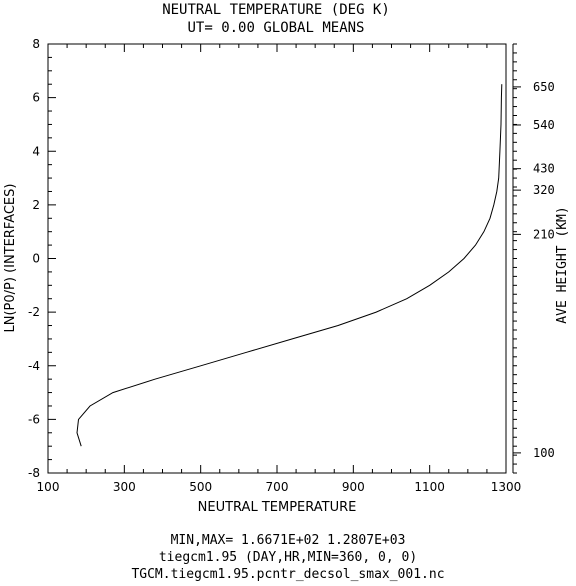  What do you see at coordinates (544, 234) in the screenshot?
I see `right-axis-tick-label: 210` at bounding box center [544, 234].